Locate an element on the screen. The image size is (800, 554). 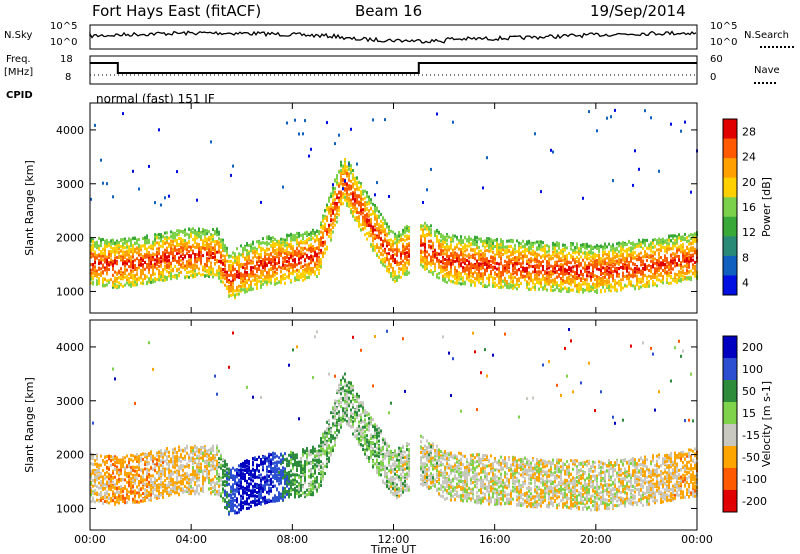
colorbar-tick-label: 50 is located at coordinates (749, 391).